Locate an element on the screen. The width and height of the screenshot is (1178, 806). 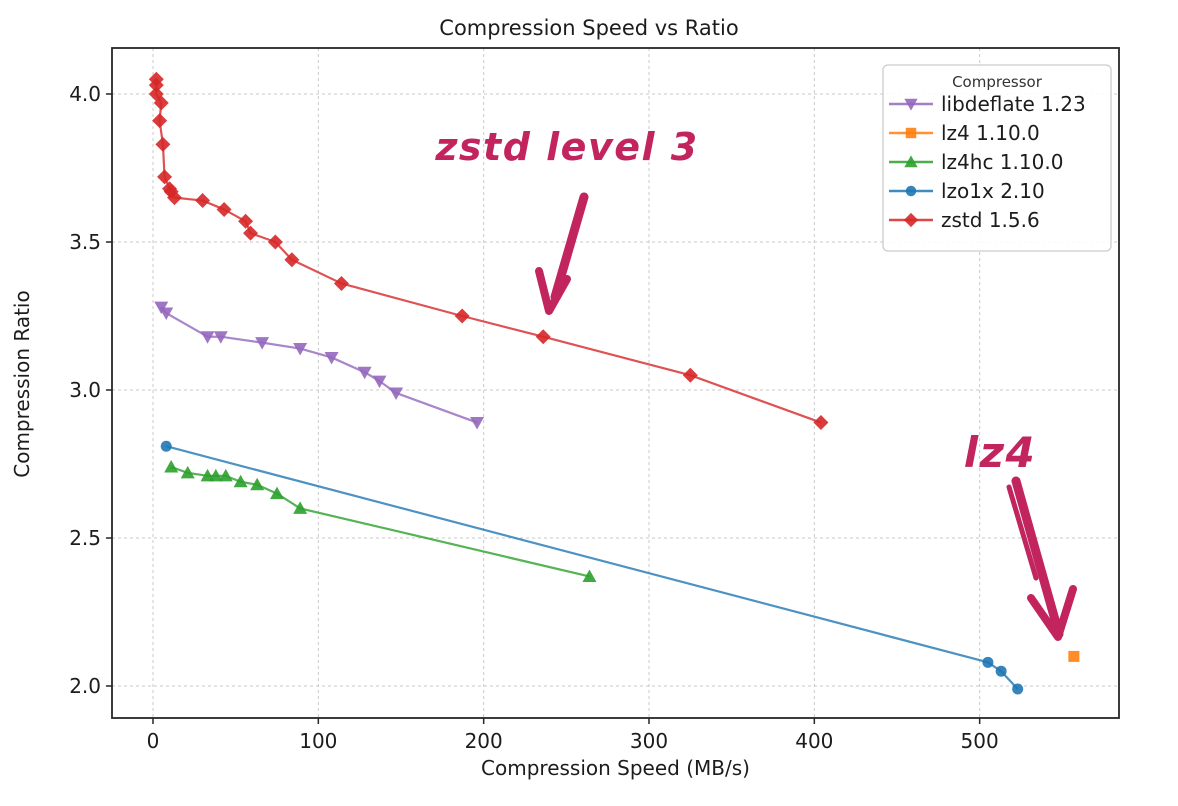
y-tick-label: 2.5 is located at coordinates (85, 538).